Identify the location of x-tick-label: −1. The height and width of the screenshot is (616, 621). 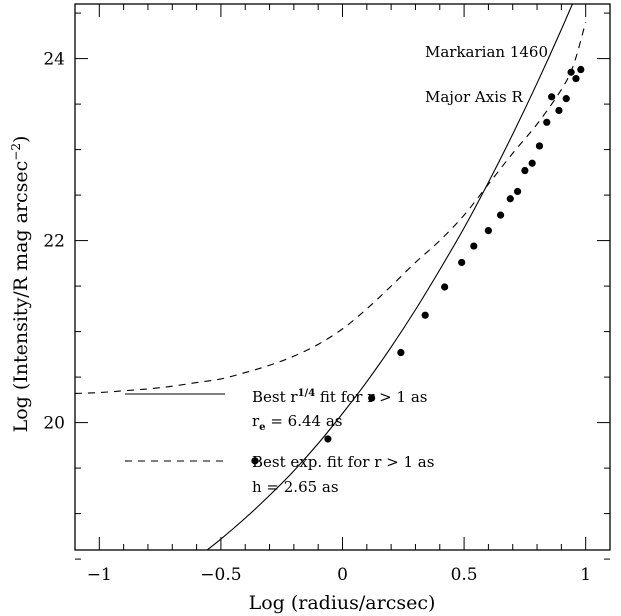
(99, 575).